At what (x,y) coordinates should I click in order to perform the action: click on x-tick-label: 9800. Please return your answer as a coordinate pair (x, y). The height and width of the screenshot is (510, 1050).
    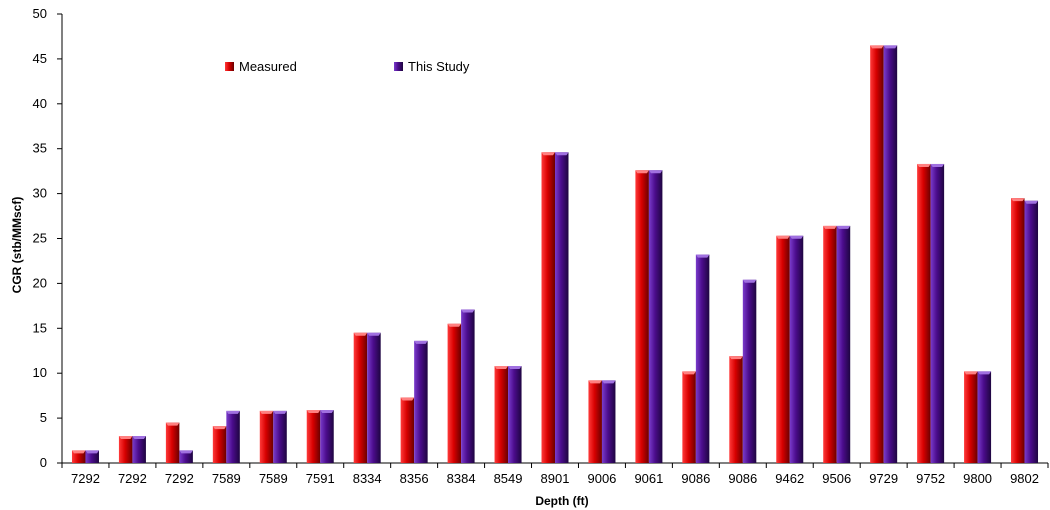
    Looking at the image, I should click on (977, 478).